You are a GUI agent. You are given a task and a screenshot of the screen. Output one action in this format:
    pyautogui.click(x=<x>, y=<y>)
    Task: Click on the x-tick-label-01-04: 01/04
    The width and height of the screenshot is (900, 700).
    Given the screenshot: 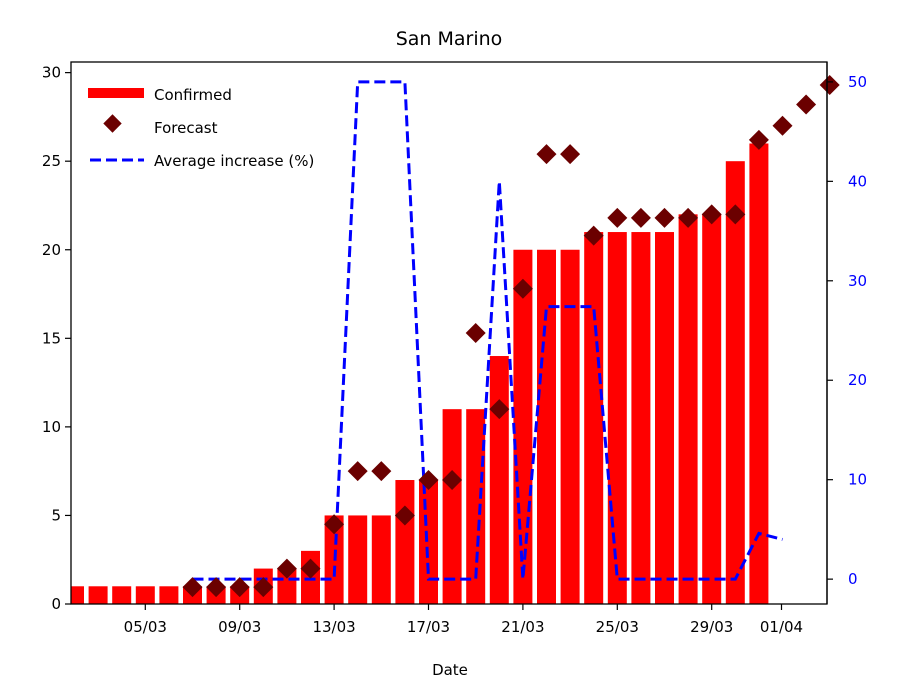 What is the action you would take?
    pyautogui.click(x=781, y=627)
    